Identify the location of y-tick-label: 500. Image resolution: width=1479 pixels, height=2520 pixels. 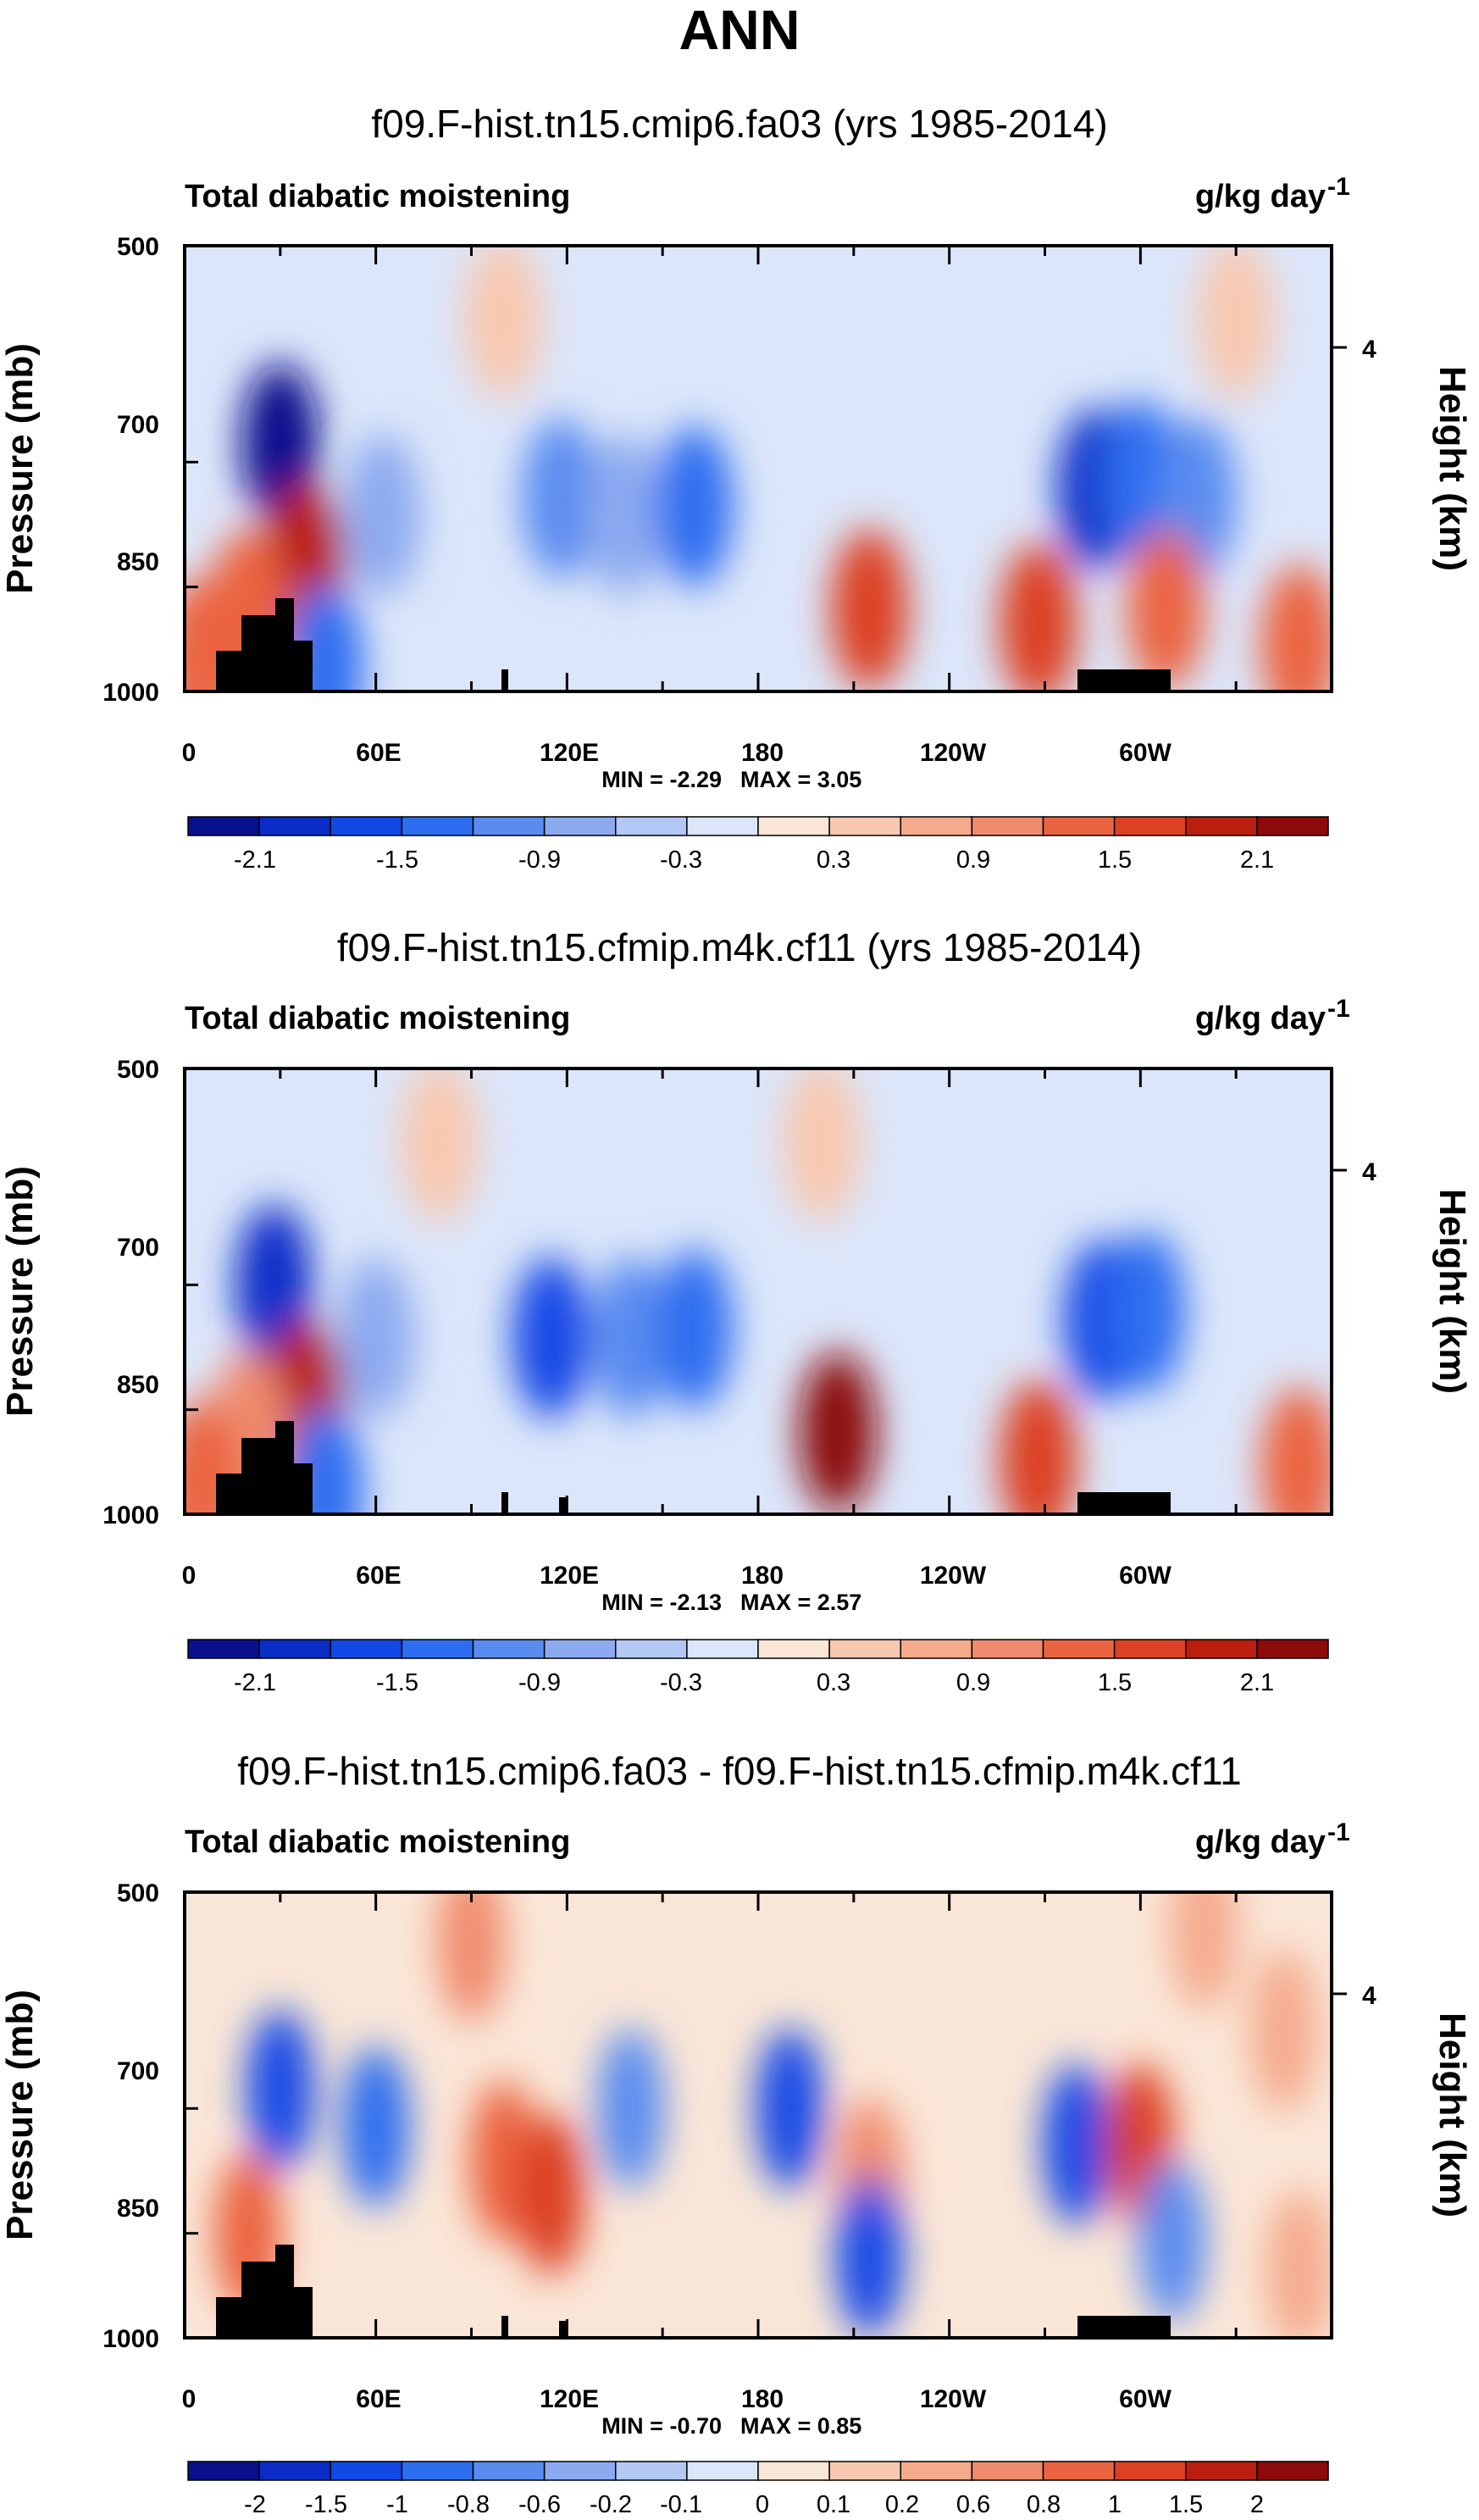
(138, 1893).